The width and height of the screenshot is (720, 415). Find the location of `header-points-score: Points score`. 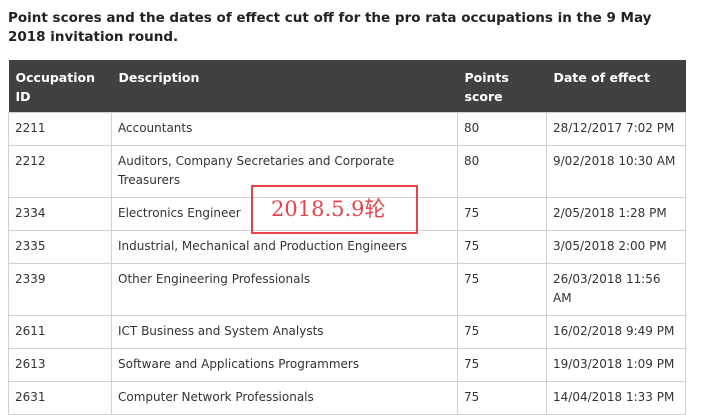

header-points-score: Points score is located at coordinates (502, 86).